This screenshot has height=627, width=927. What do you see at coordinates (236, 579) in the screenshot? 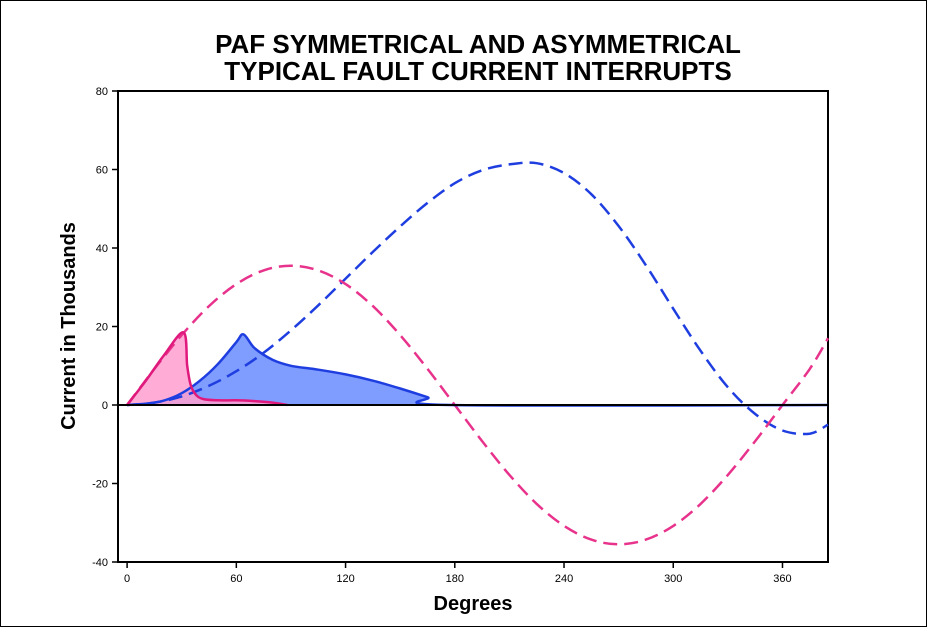
I see `x-tick-label: 60` at bounding box center [236, 579].